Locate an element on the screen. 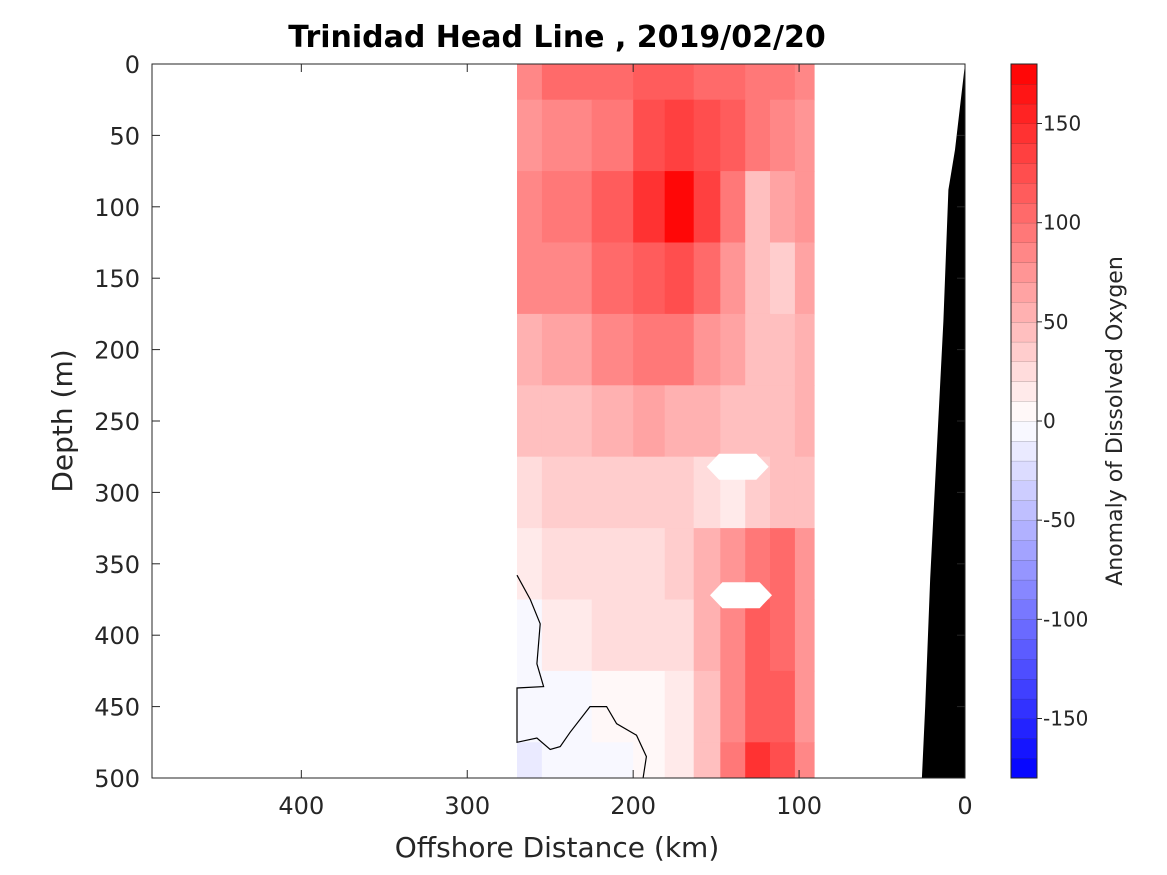  y-tick-label: 350 is located at coordinates (117, 565).